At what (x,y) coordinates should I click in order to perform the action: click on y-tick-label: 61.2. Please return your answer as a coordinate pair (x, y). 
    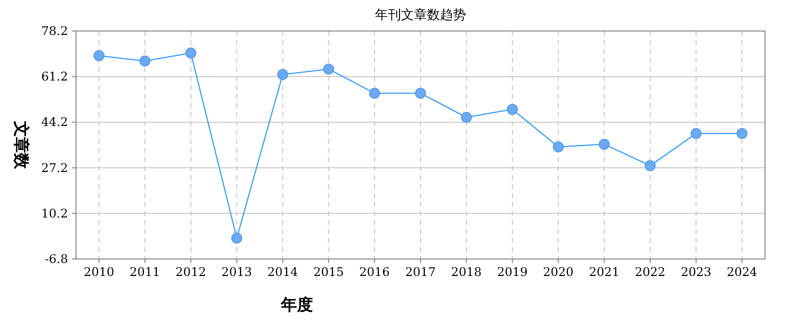
    Looking at the image, I should click on (54, 77).